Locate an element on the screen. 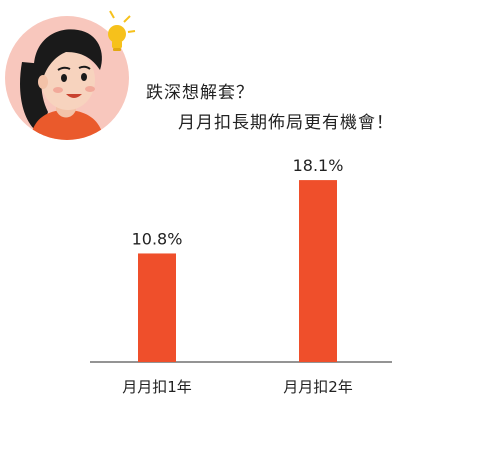  category-label-2: 月月扣2年 is located at coordinates (318, 387).